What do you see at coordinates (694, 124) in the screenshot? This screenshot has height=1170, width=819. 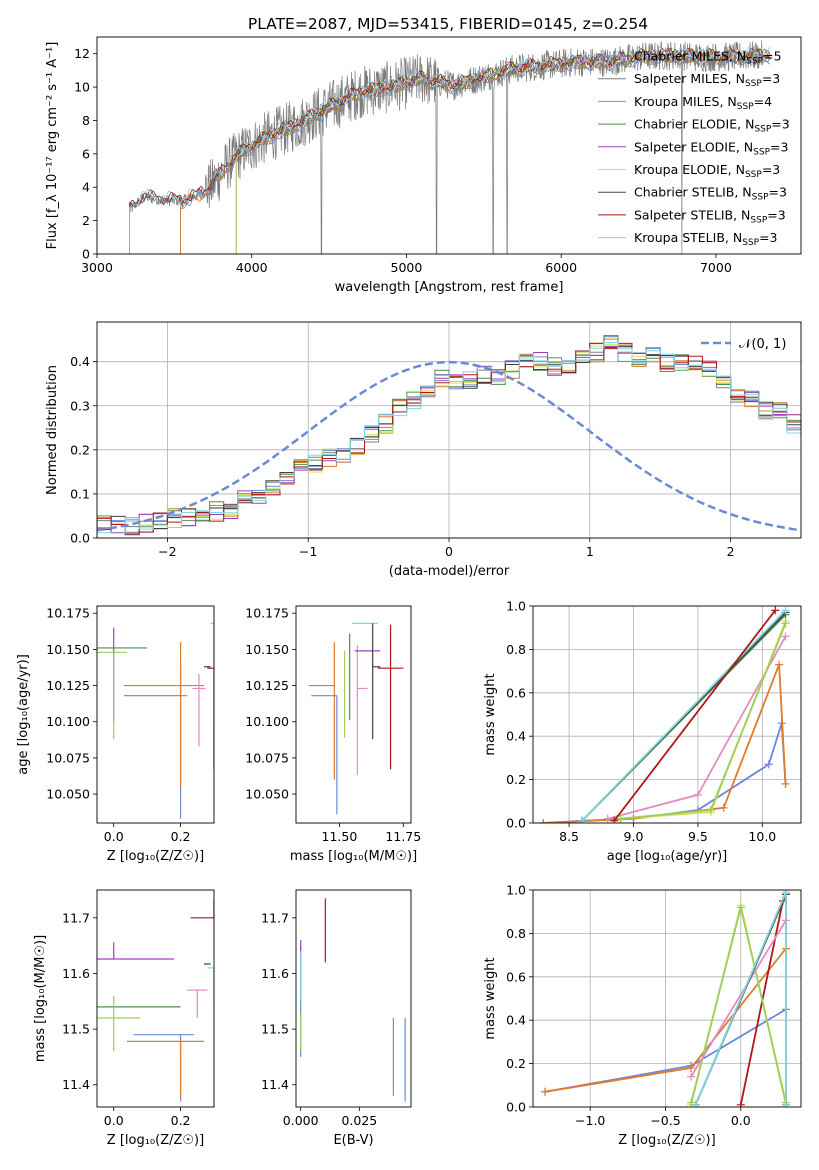 I see `legend-text: Chabrier ELODIE, N` at bounding box center [694, 124].